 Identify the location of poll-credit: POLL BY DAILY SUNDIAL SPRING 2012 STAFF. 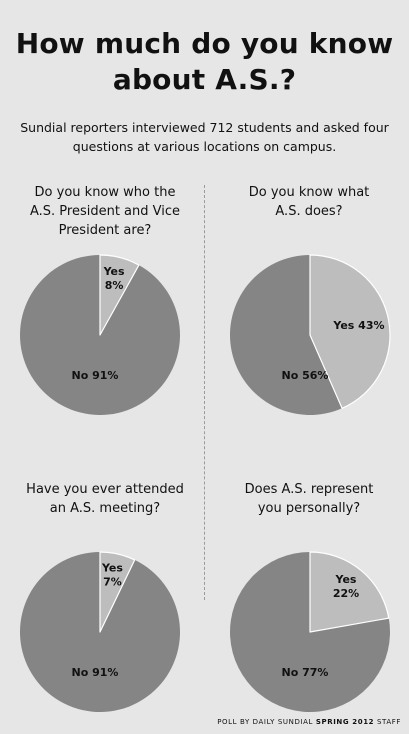
(309, 722).